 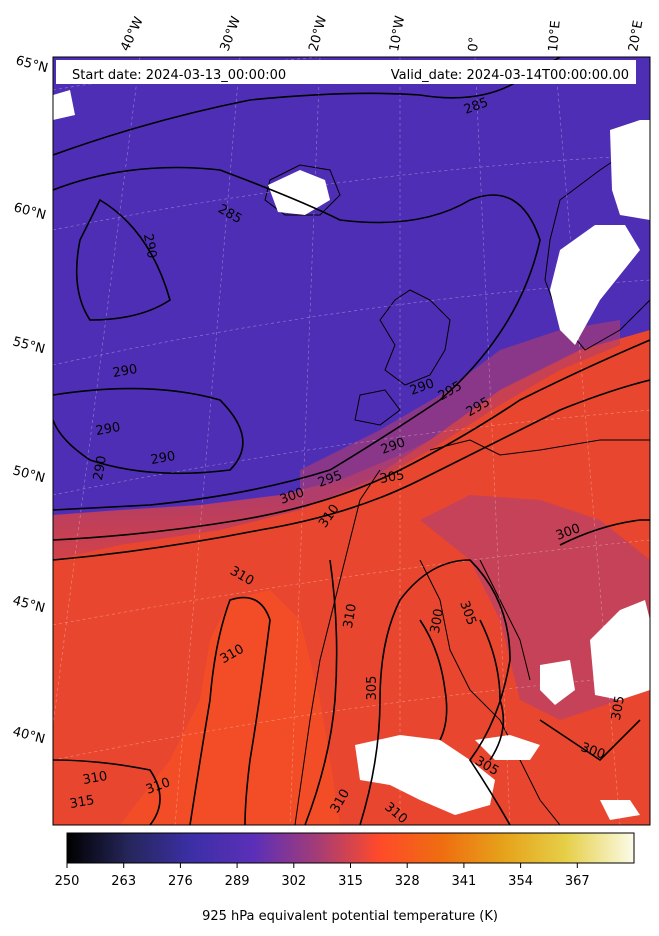 I want to click on colorbar-gradient, so click(x=350, y=848).